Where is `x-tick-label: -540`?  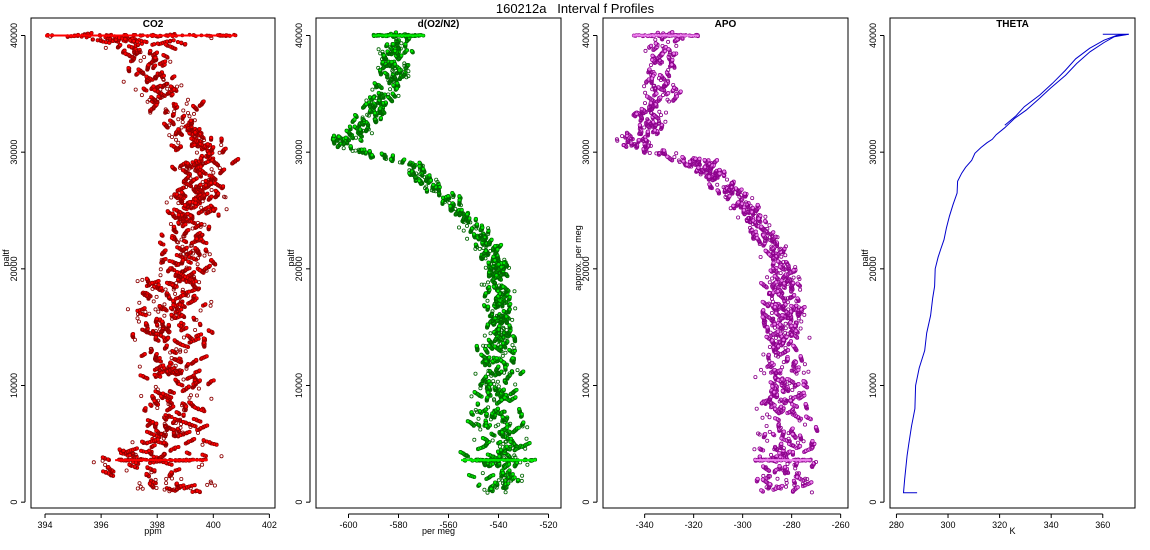 x-tick-label: -540 is located at coordinates (498, 525).